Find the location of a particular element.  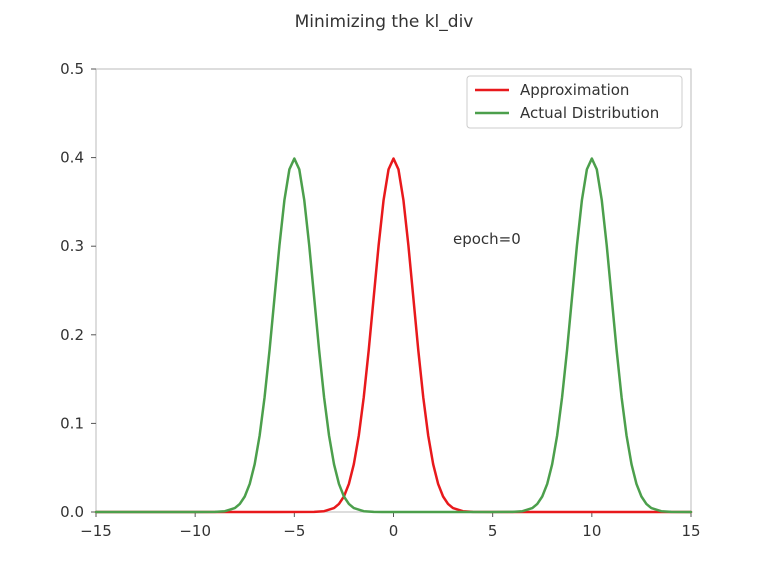

y-tick-label: 0.2 is located at coordinates (72, 335).